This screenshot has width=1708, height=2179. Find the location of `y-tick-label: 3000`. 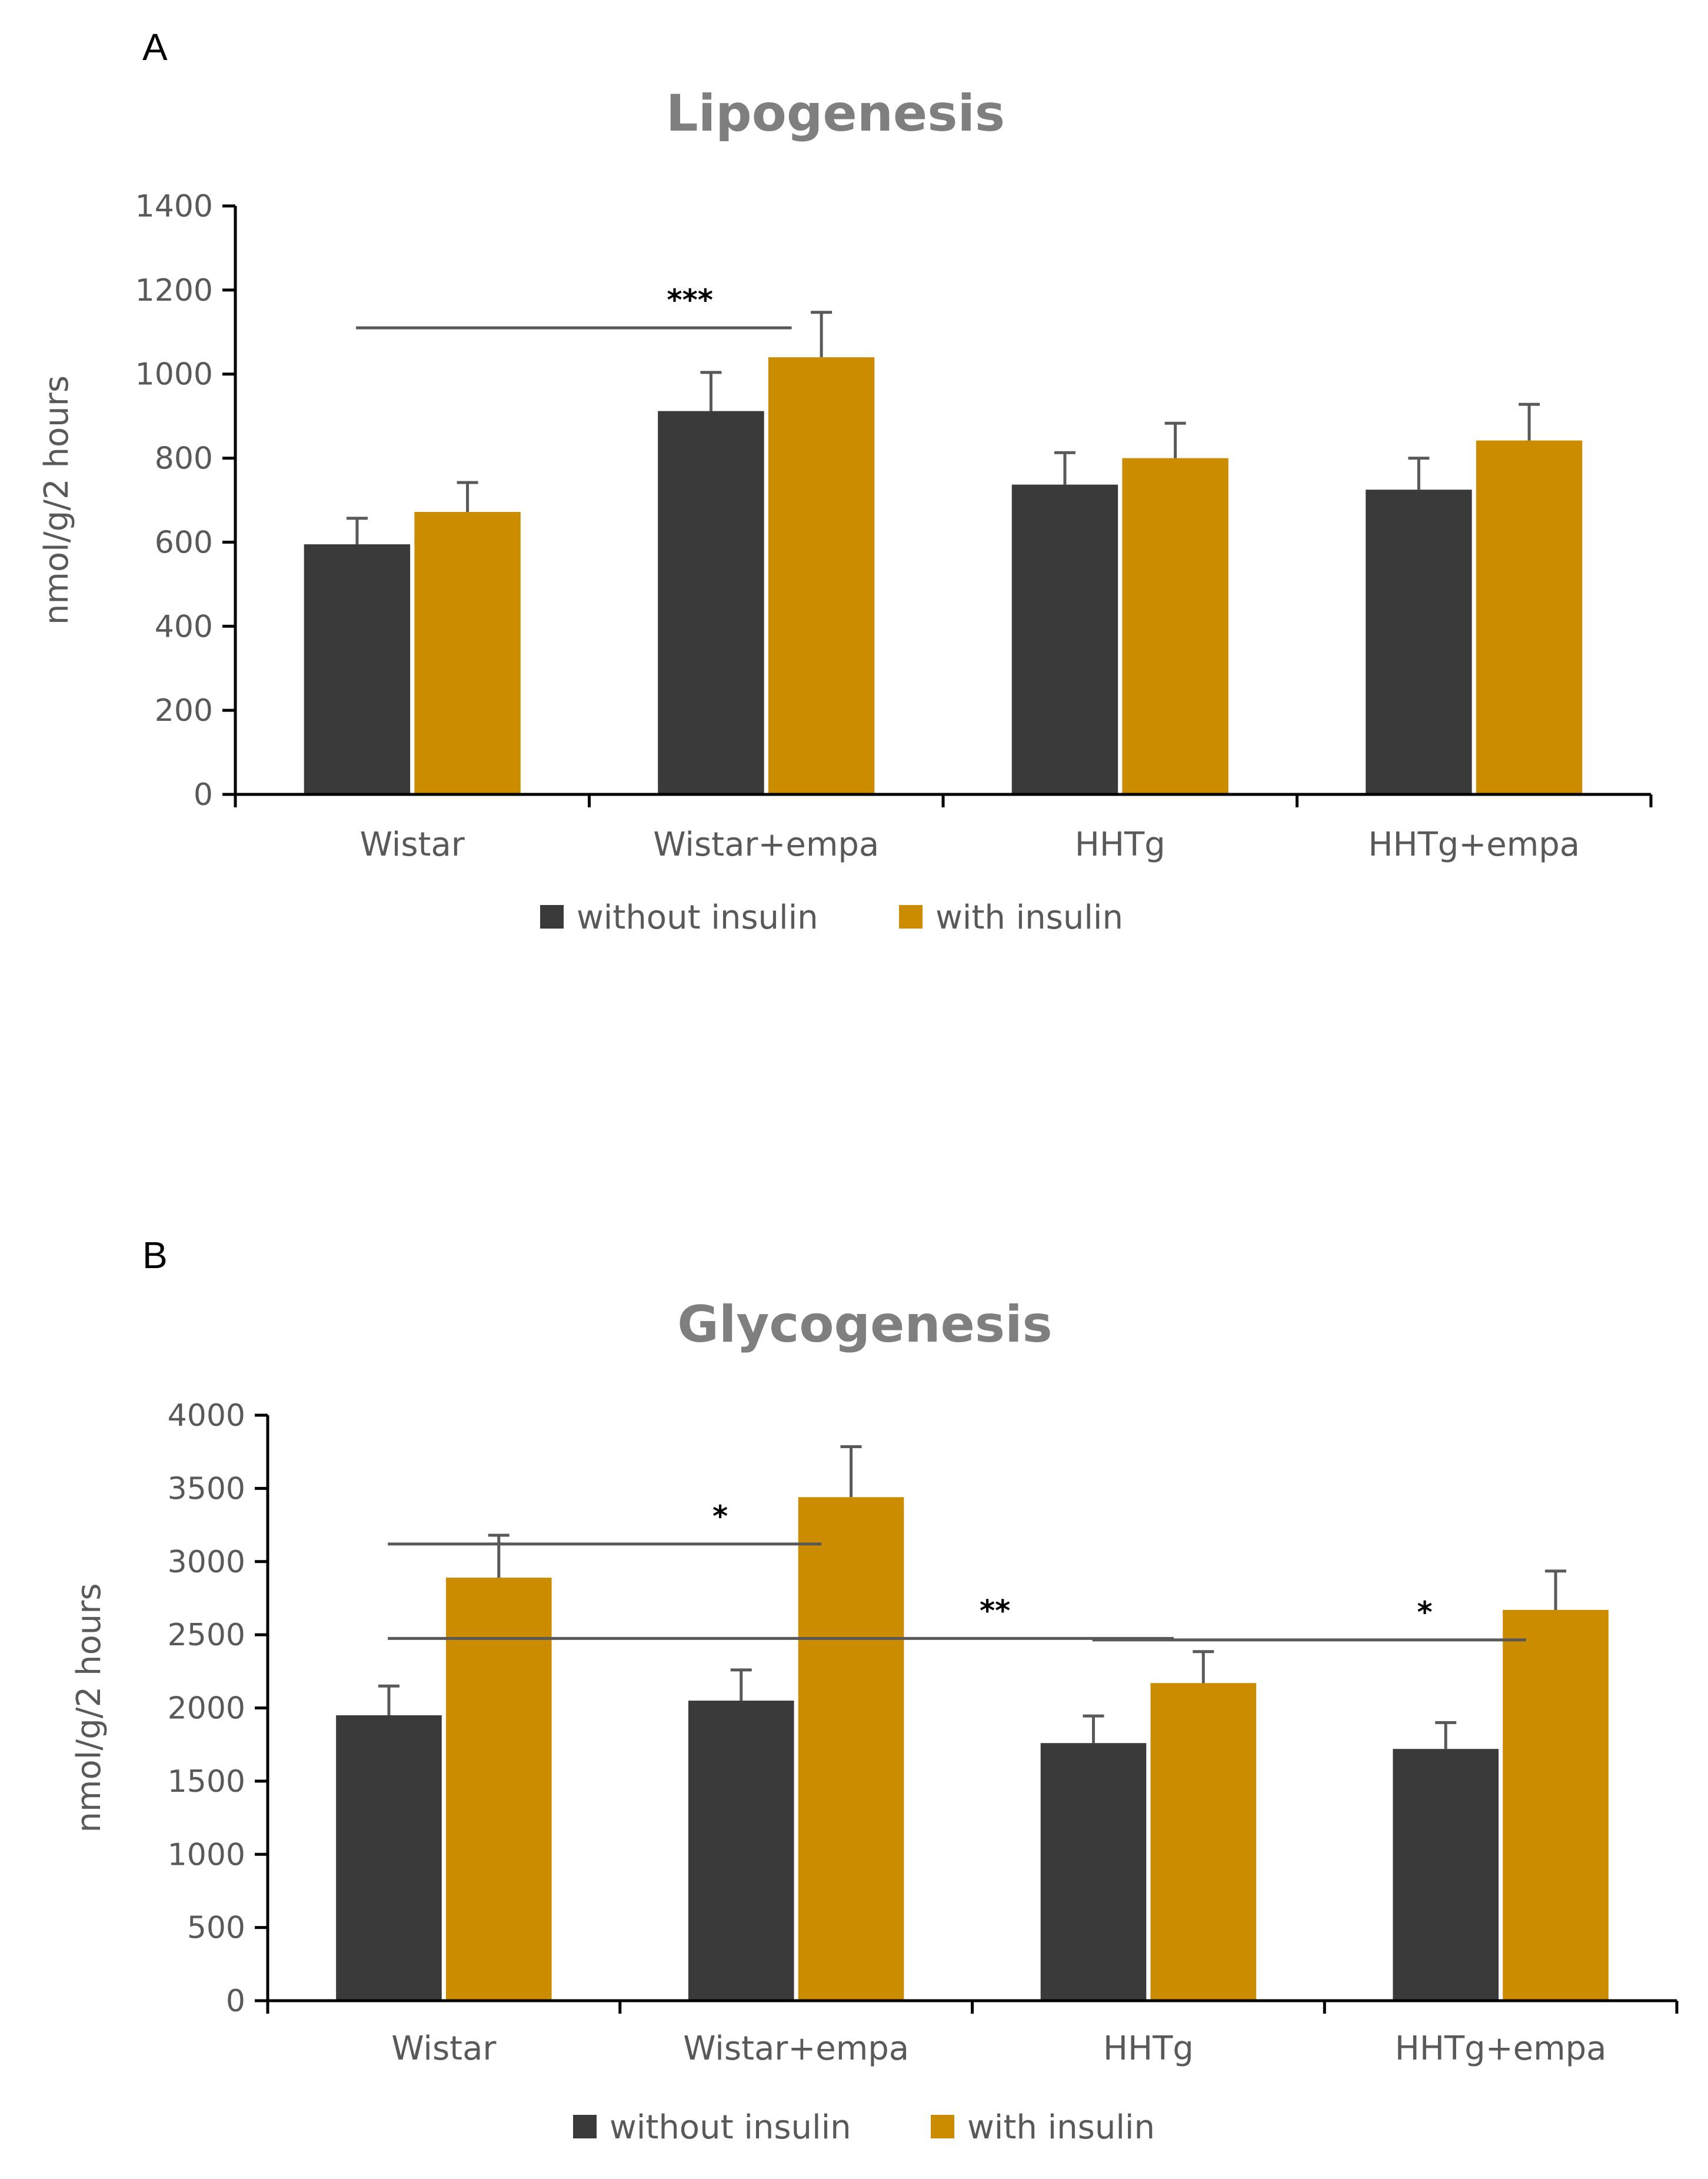

y-tick-label: 3000 is located at coordinates (206, 1563).